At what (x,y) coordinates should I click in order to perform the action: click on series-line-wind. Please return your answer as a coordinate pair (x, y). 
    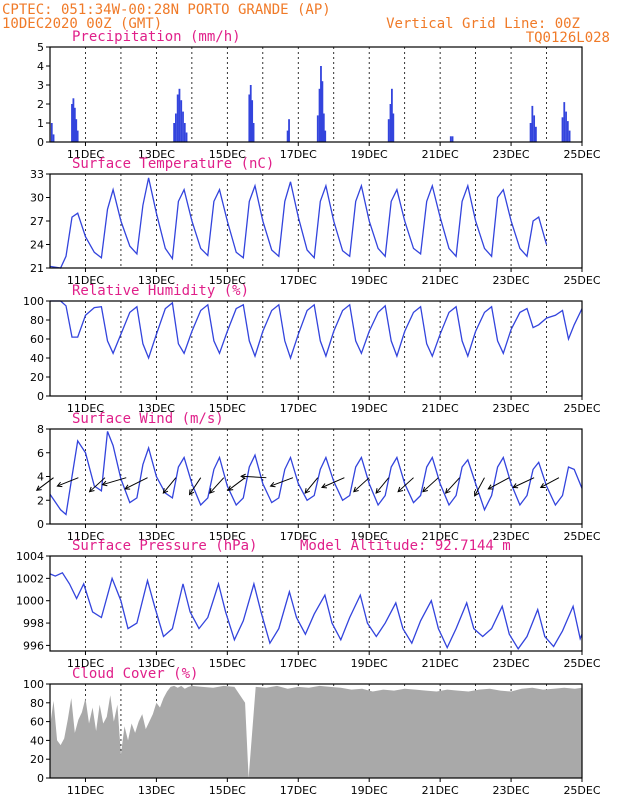
    Looking at the image, I should click on (316, 473).